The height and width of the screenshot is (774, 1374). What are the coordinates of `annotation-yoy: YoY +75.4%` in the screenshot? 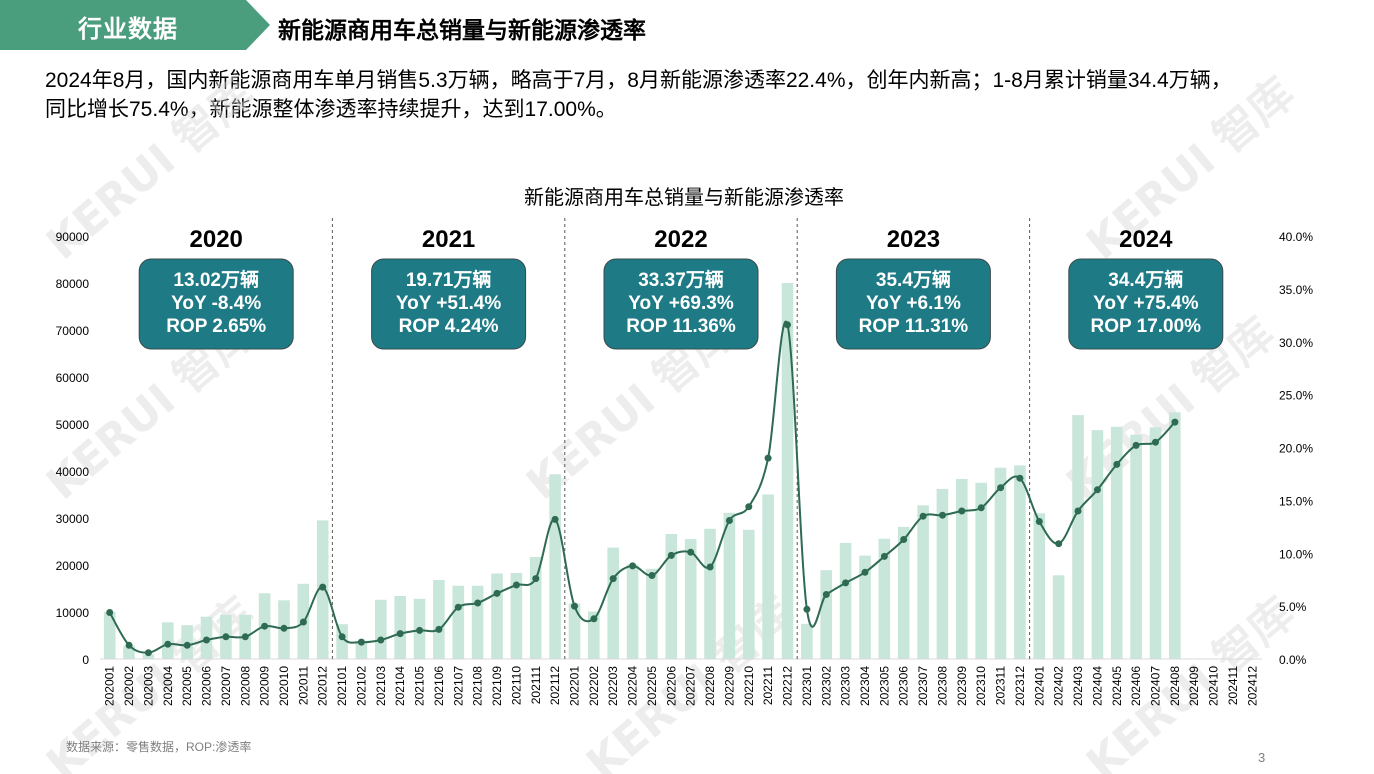 It's located at (1146, 303).